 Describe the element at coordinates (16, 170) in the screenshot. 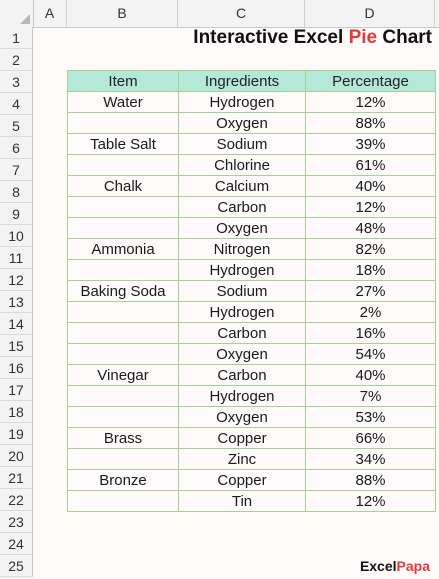

I see `row-header: 7` at that location.